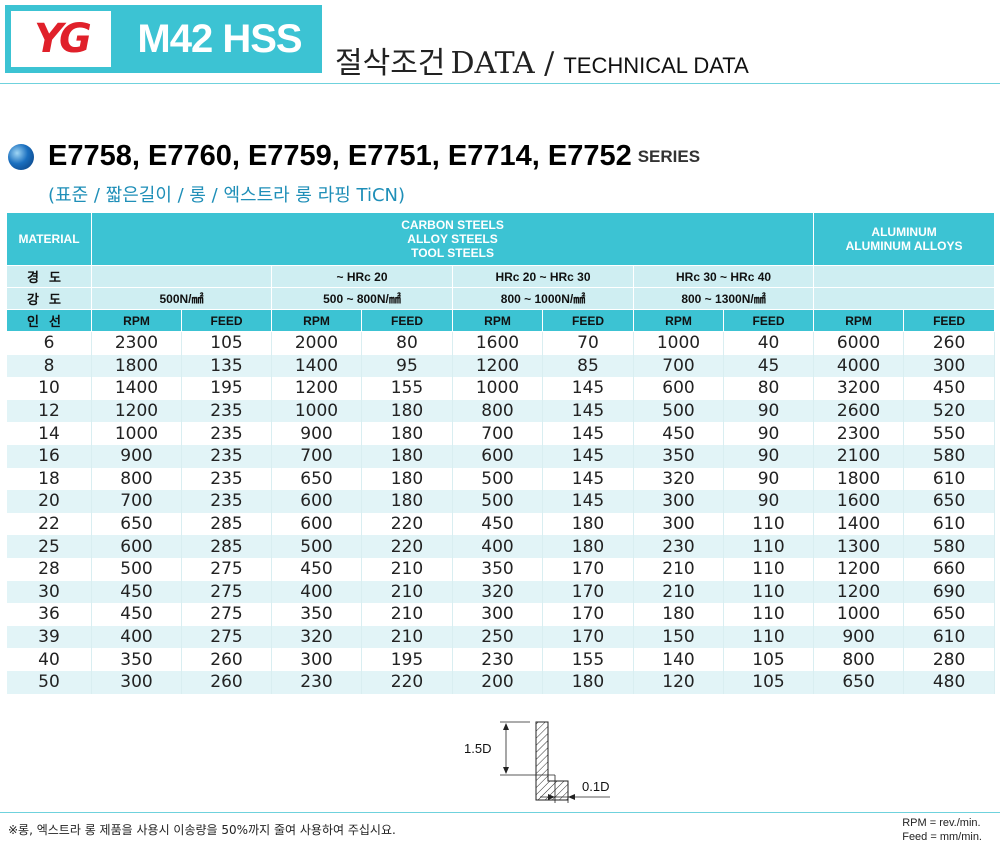 This screenshot has width=1000, height=853. What do you see at coordinates (226, 388) in the screenshot?
I see `feed-cell: 195` at bounding box center [226, 388].